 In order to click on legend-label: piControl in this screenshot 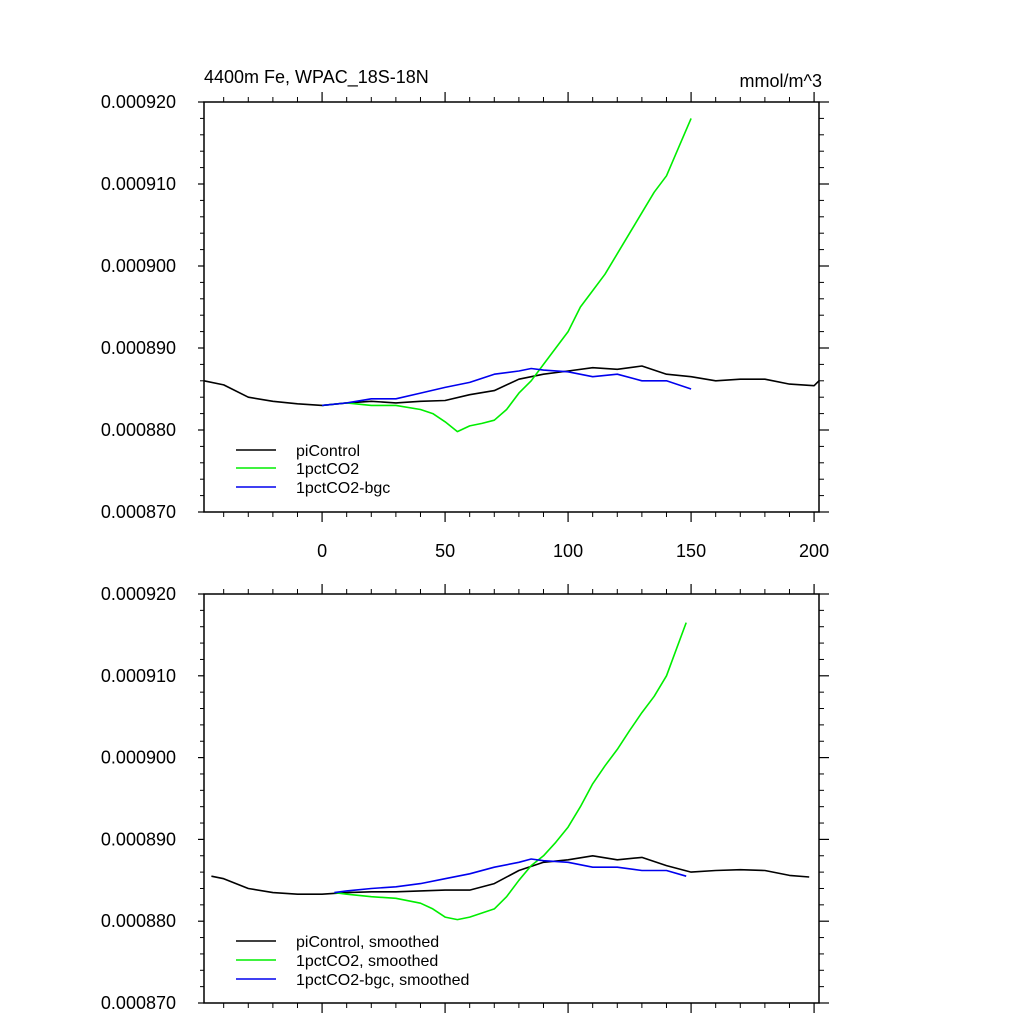, I will do `click(328, 451)`.